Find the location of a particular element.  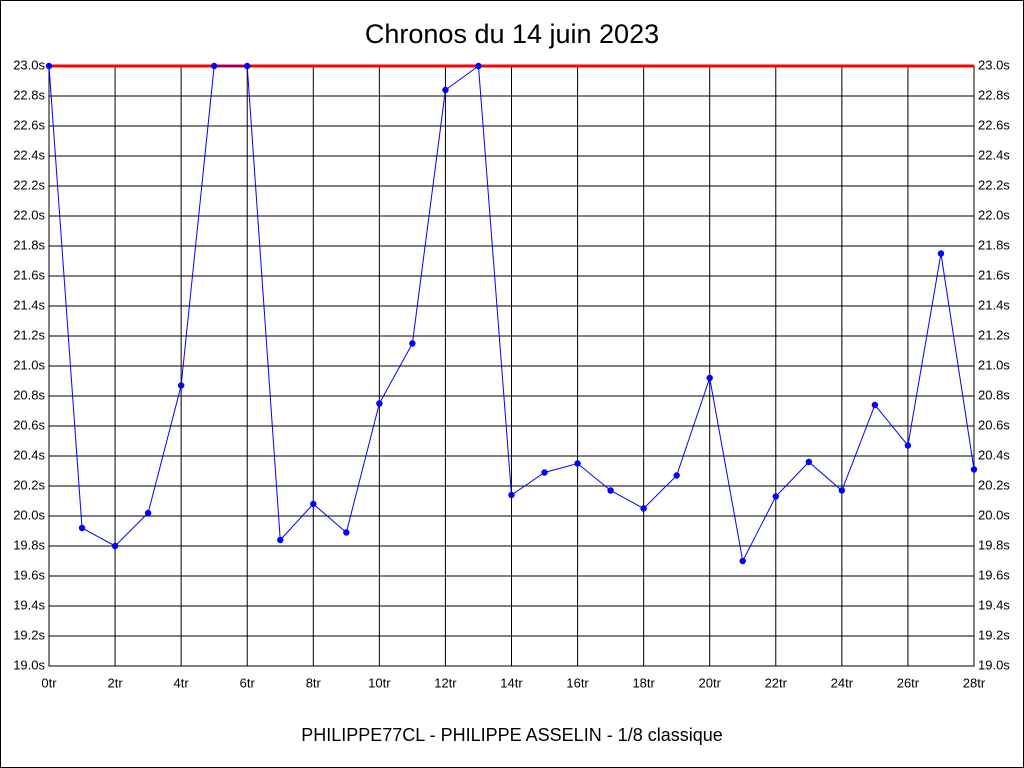

y-tick-label: 20.0s is located at coordinates (29, 514).